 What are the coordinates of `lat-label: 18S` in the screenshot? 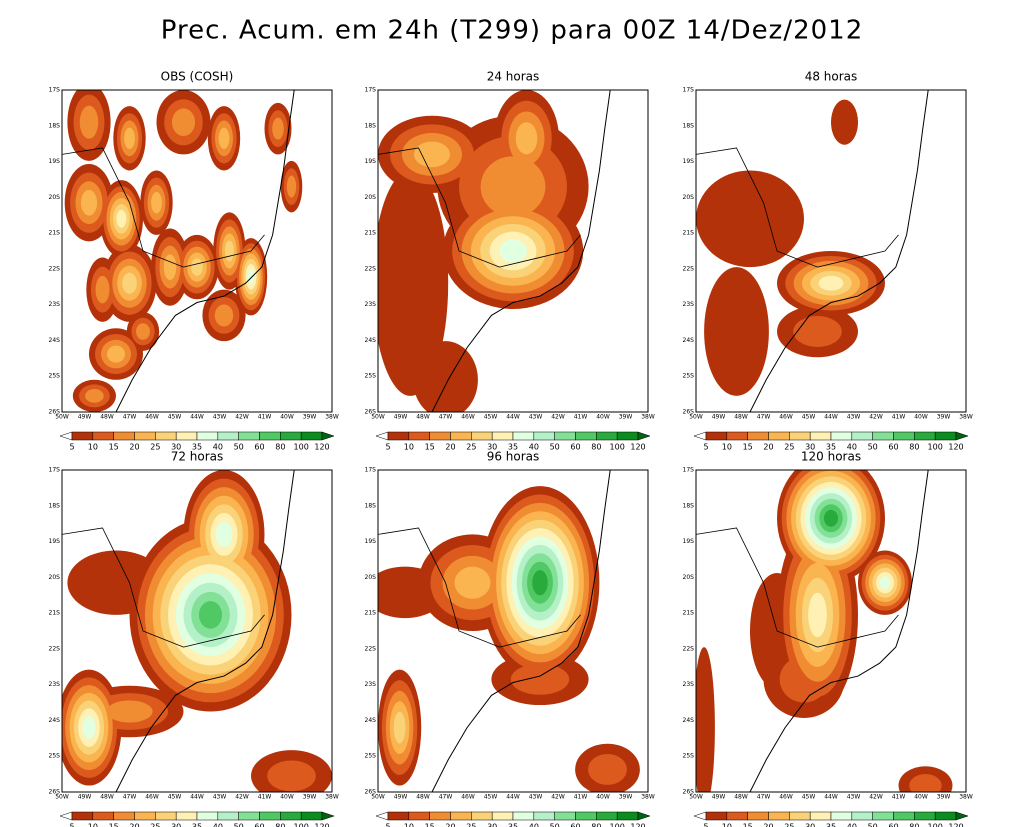 It's located at (371, 505).